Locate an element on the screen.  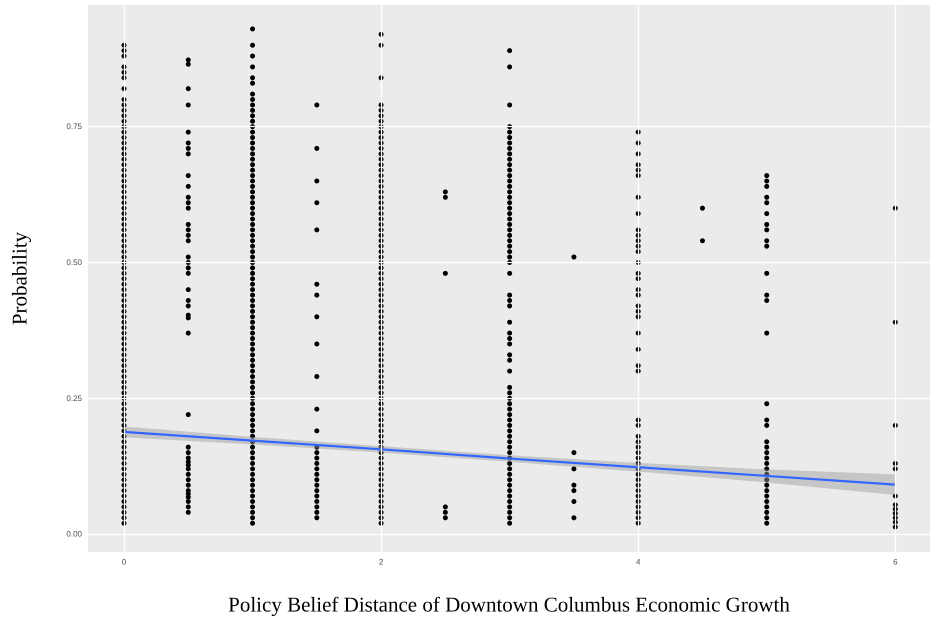
x-tick-label: 4 is located at coordinates (638, 562).